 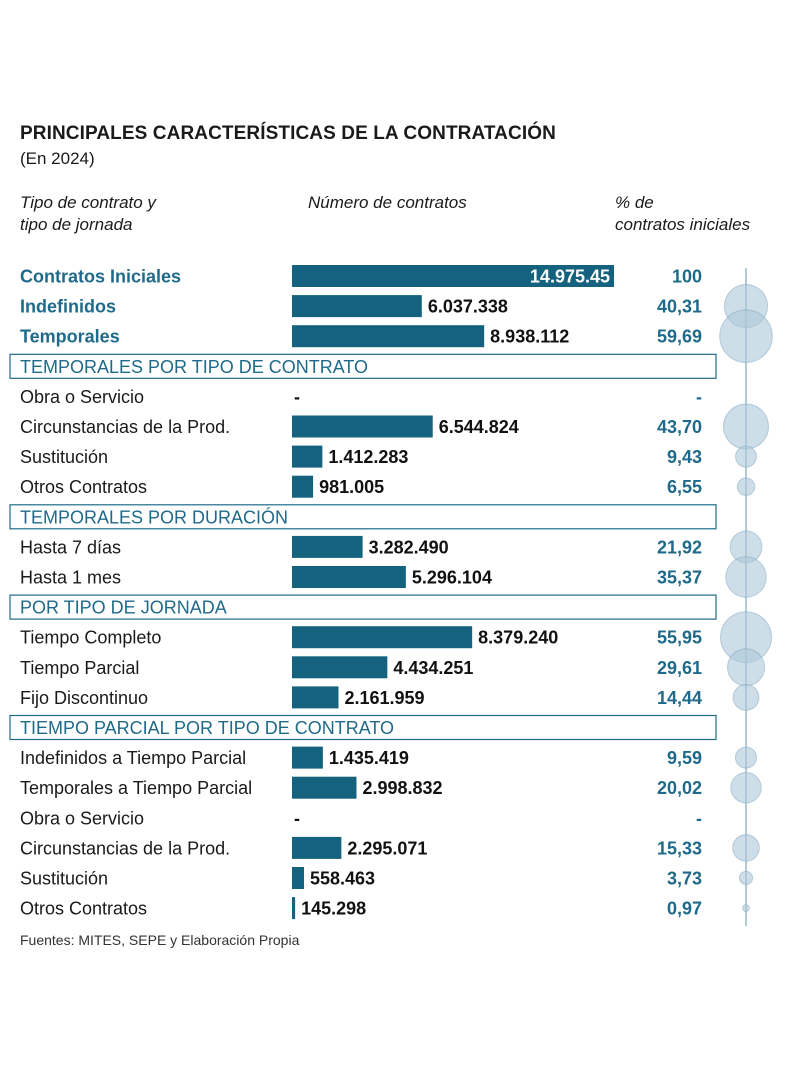 What do you see at coordinates (479, 427) in the screenshot?
I see `bar-value-label: 6.544.824` at bounding box center [479, 427].